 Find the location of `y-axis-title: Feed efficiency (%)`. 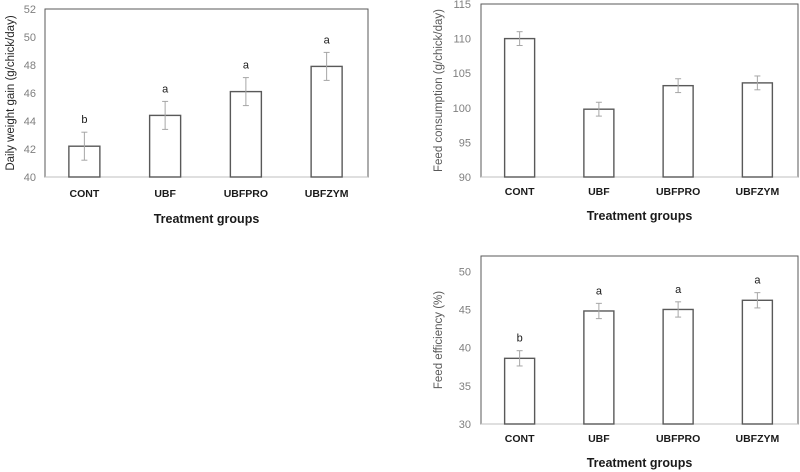

y-axis-title: Feed efficiency (%) is located at coordinates (439, 340).